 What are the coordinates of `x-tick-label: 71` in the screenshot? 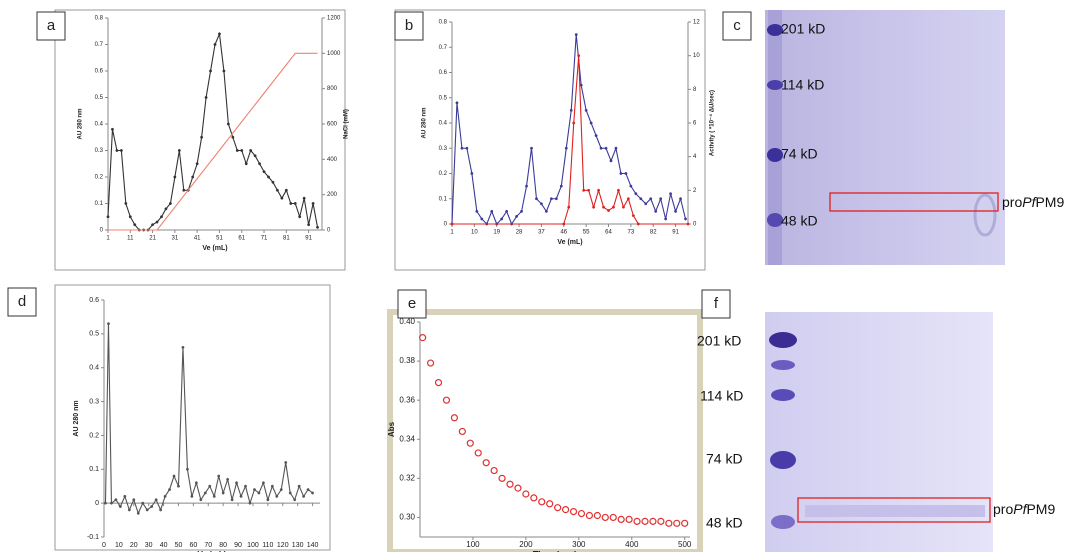 It's located at (264, 239).